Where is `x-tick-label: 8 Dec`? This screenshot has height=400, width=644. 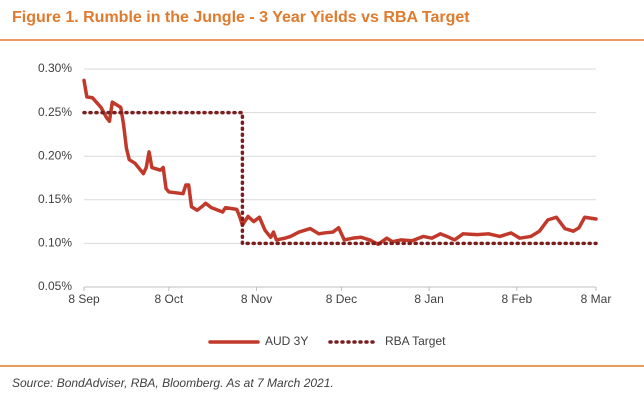
x-tick-label: 8 Dec is located at coordinates (341, 299).